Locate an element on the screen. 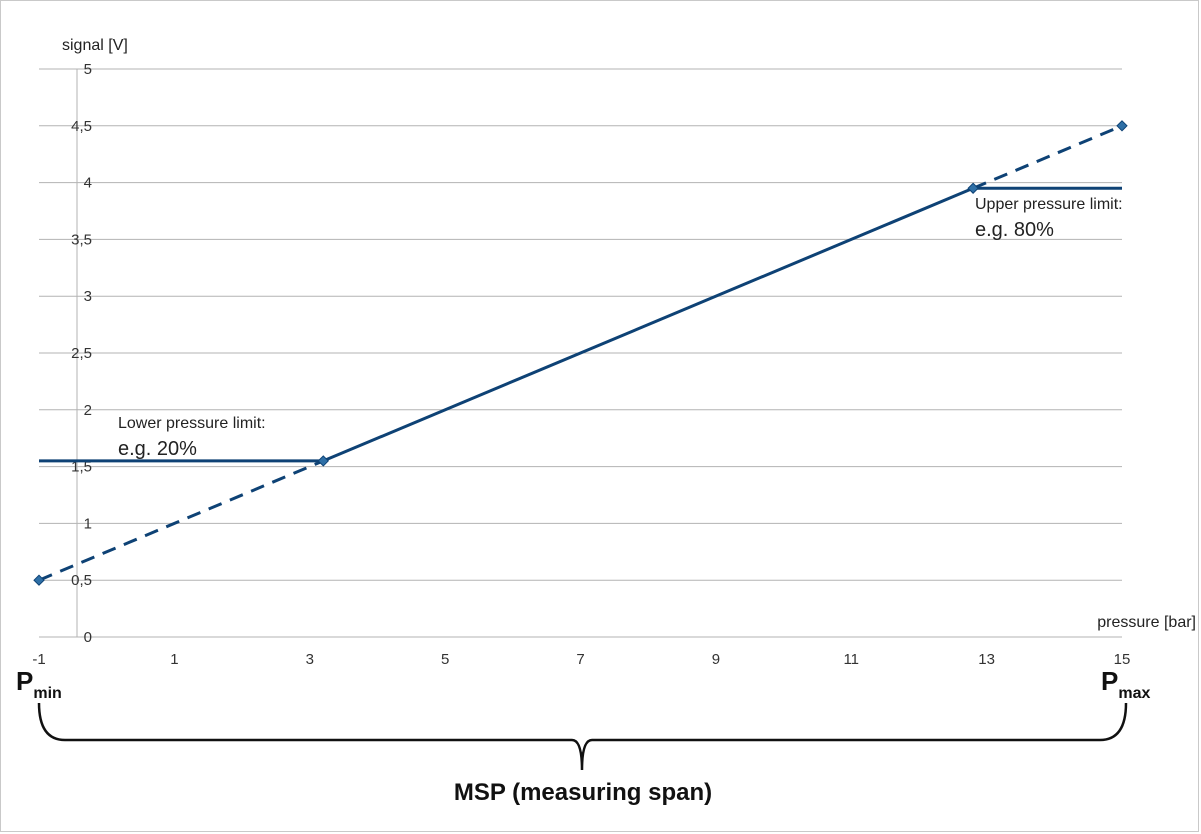 The image size is (1201, 834). y-tick-label: 4 is located at coordinates (88, 183).